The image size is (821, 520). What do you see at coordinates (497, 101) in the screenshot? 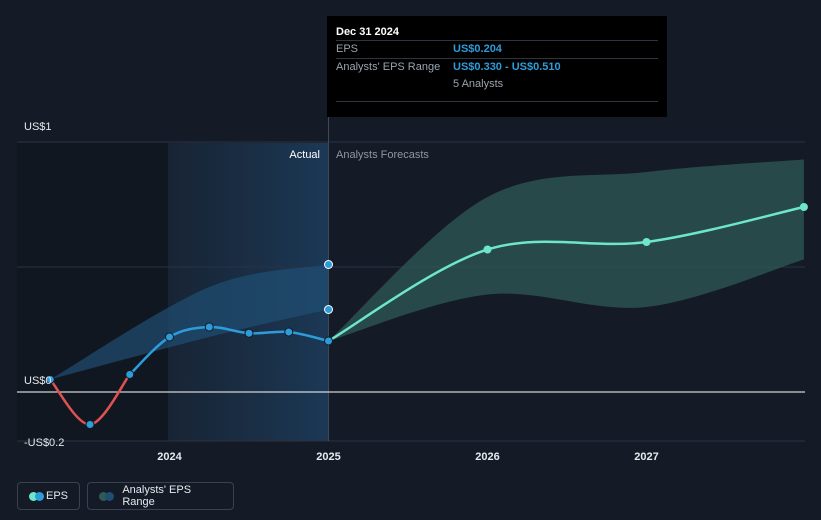
I see `tooltip-divider` at bounding box center [497, 101].